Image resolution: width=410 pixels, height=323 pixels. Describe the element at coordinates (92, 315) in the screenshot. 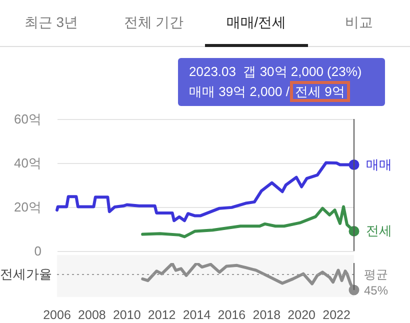

I see `x-tick-label: 2008` at that location.